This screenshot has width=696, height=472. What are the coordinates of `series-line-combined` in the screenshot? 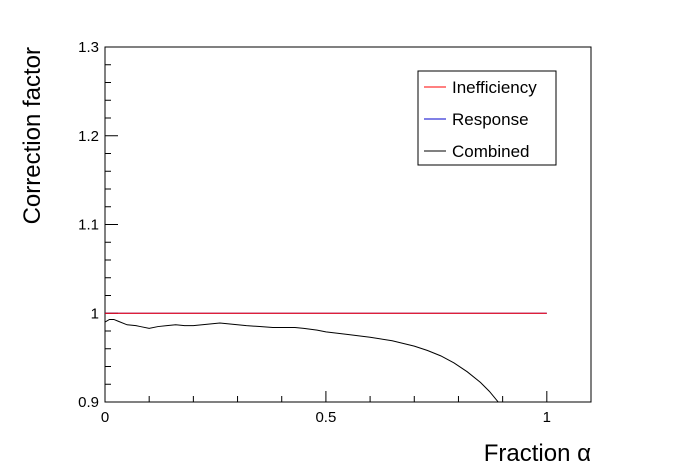 It's located at (302, 360).